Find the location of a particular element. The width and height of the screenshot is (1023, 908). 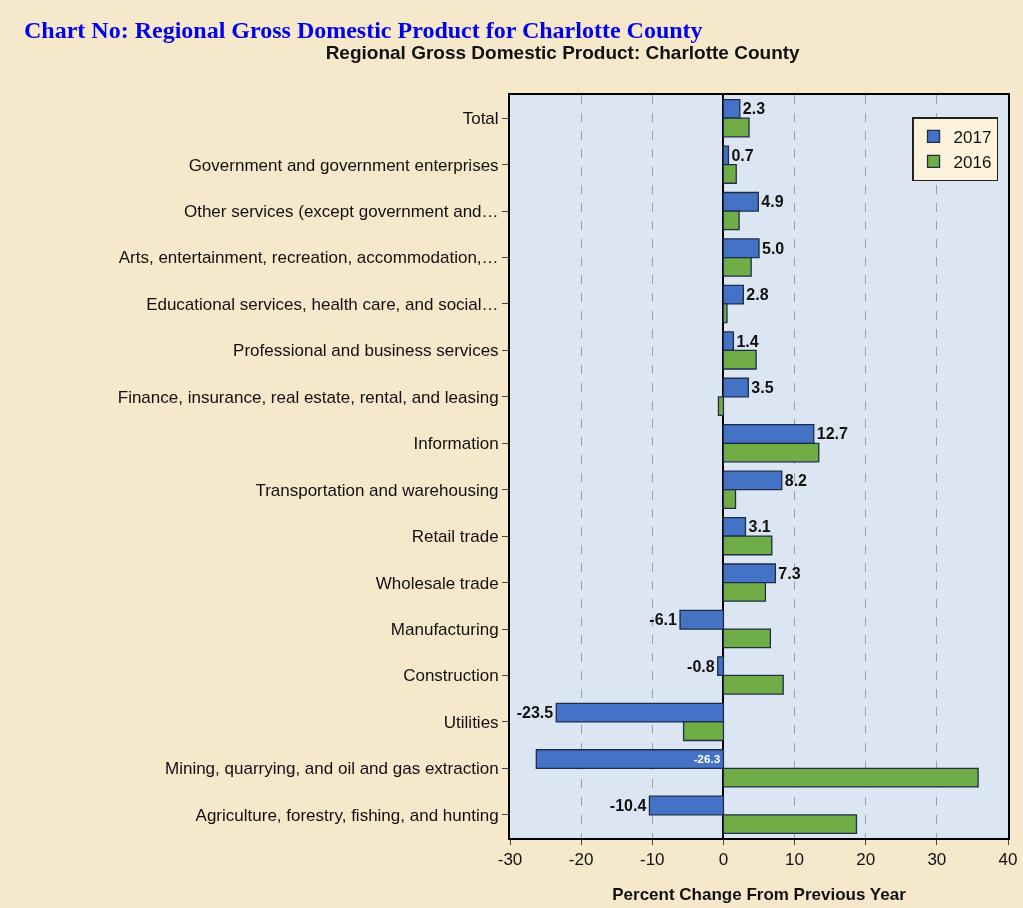

y-tick-label: Transportation and warehousing is located at coordinates (377, 490).